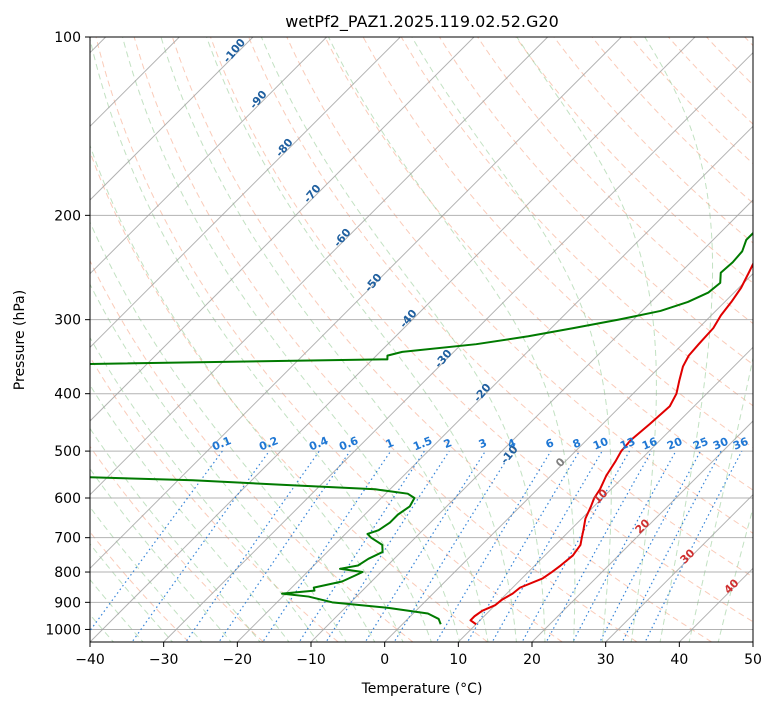 Image resolution: width=775 pixels, height=708 pixels. What do you see at coordinates (258, 100) in the screenshot?
I see `wetbulb-label: -90` at bounding box center [258, 100].